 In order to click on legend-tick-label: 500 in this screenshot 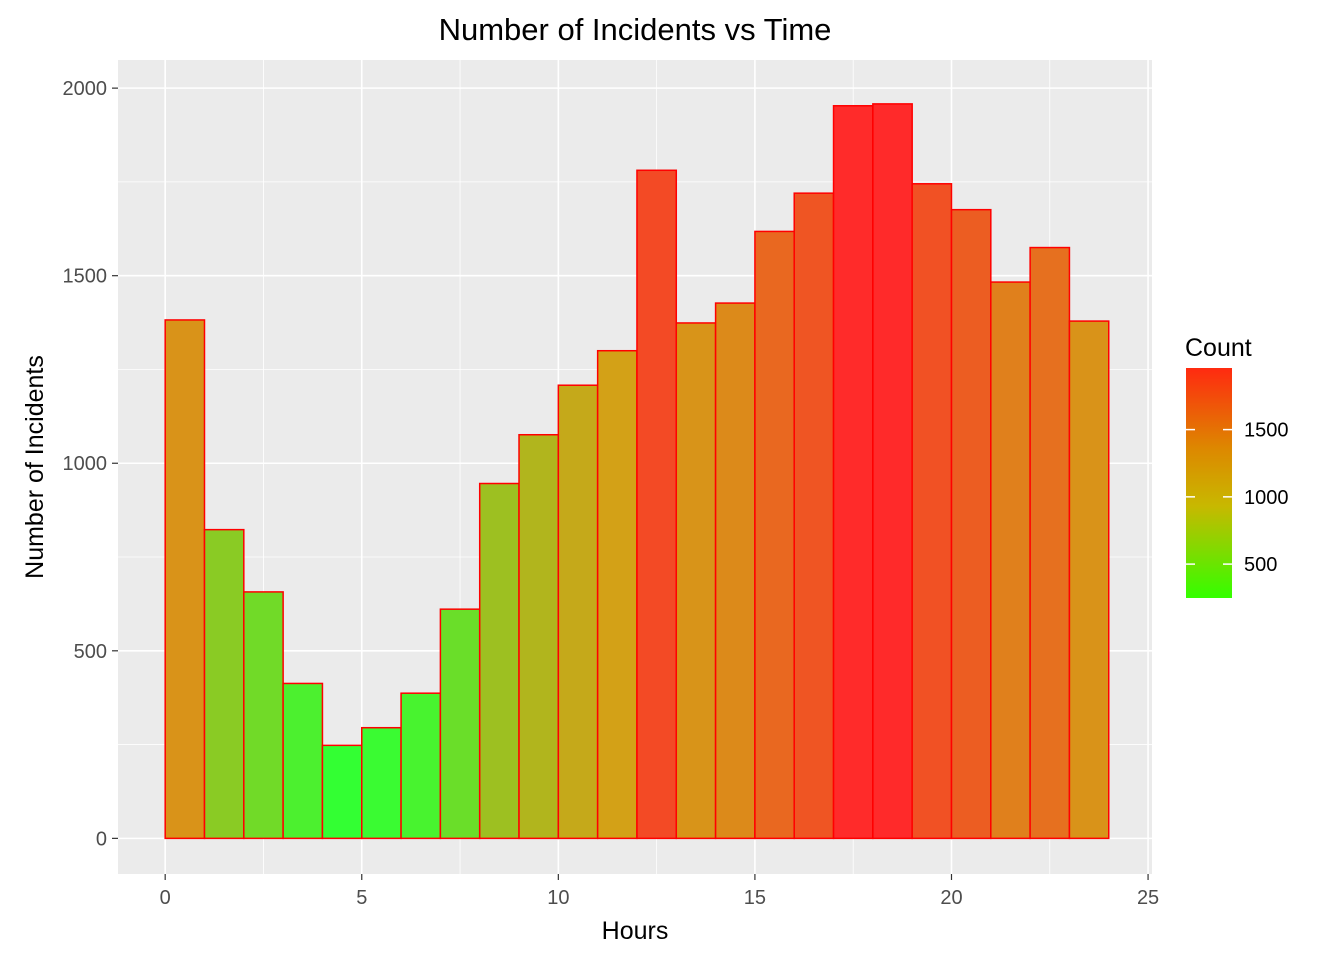, I will do `click(1260, 565)`.